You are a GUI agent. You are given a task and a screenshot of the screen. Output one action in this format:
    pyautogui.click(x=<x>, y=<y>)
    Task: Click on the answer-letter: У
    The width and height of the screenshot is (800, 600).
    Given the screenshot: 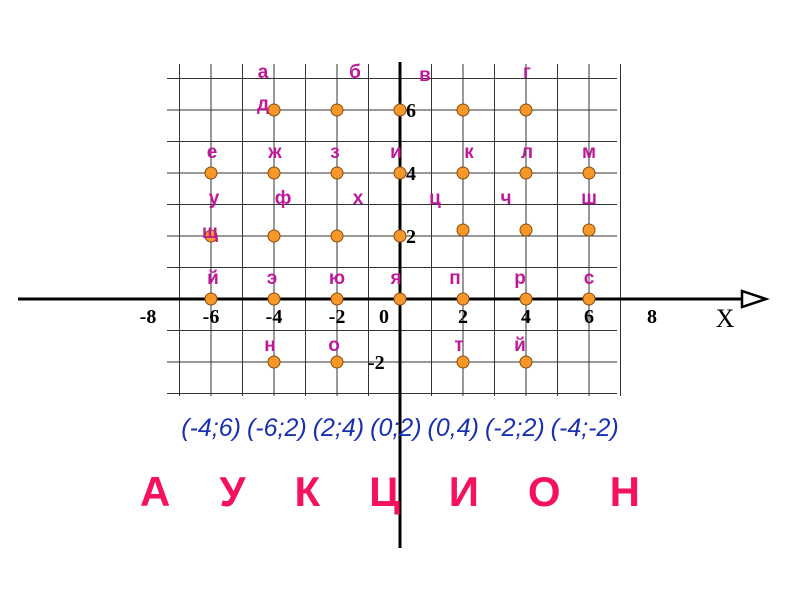 What is the action you would take?
    pyautogui.click(x=232, y=491)
    